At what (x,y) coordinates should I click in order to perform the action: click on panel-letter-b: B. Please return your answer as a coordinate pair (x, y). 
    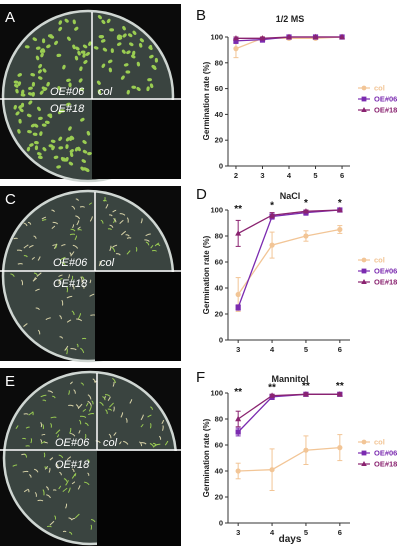
    Looking at the image, I should click on (201, 15).